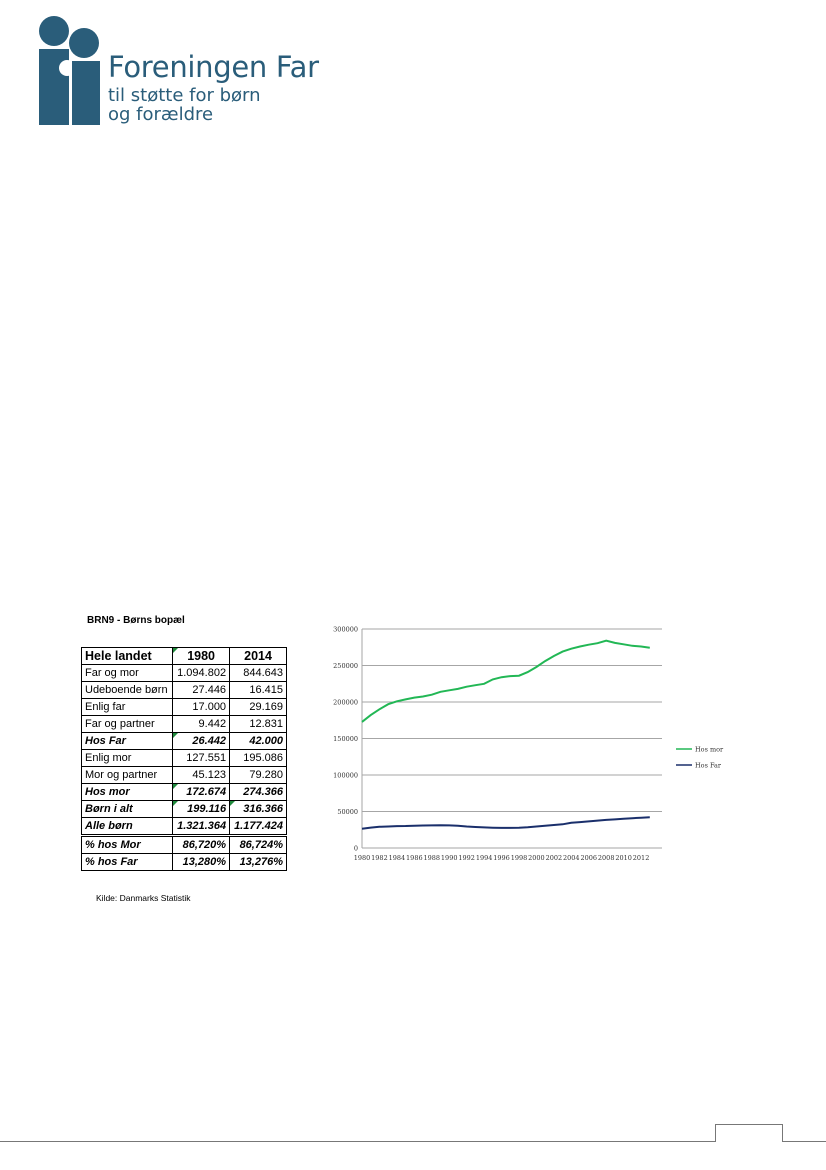 This screenshot has height=1170, width=826. Describe the element at coordinates (345, 703) in the screenshot. I see `y-tick-label: 200000` at that location.